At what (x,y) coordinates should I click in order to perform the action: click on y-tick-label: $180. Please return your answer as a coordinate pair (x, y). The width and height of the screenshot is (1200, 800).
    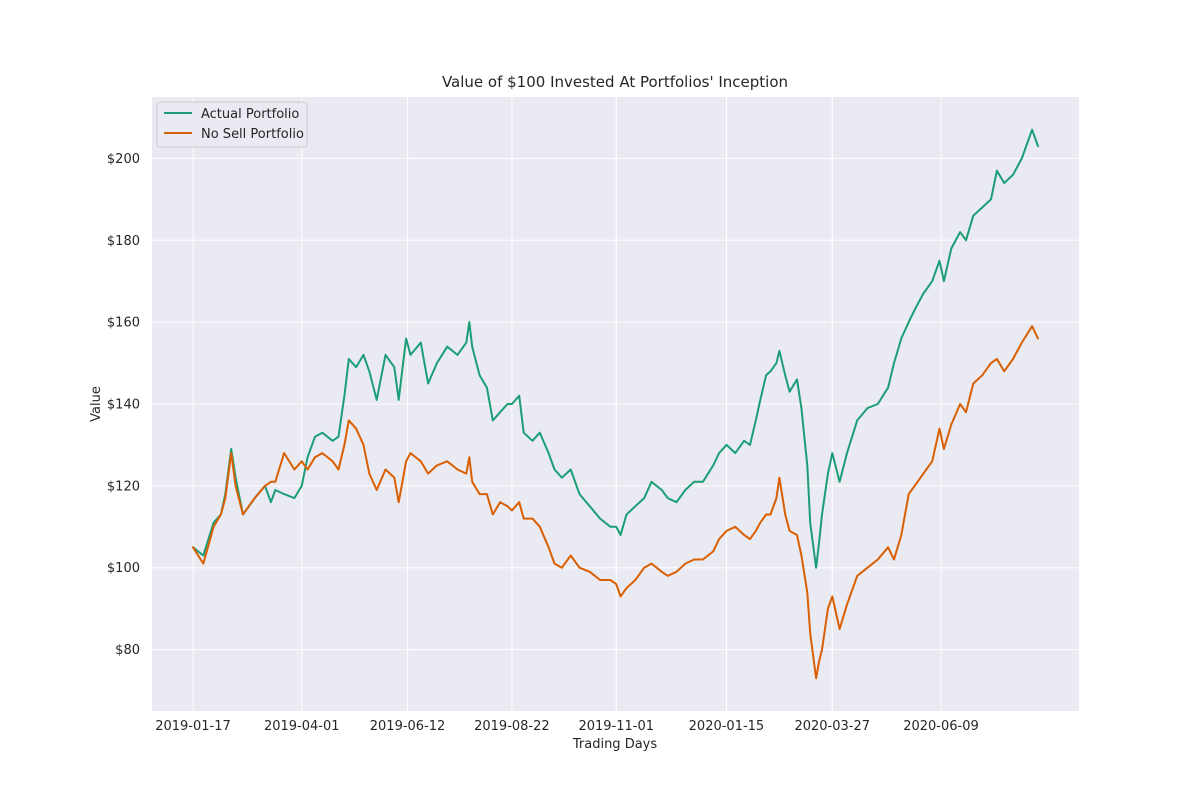
    Looking at the image, I should click on (123, 241).